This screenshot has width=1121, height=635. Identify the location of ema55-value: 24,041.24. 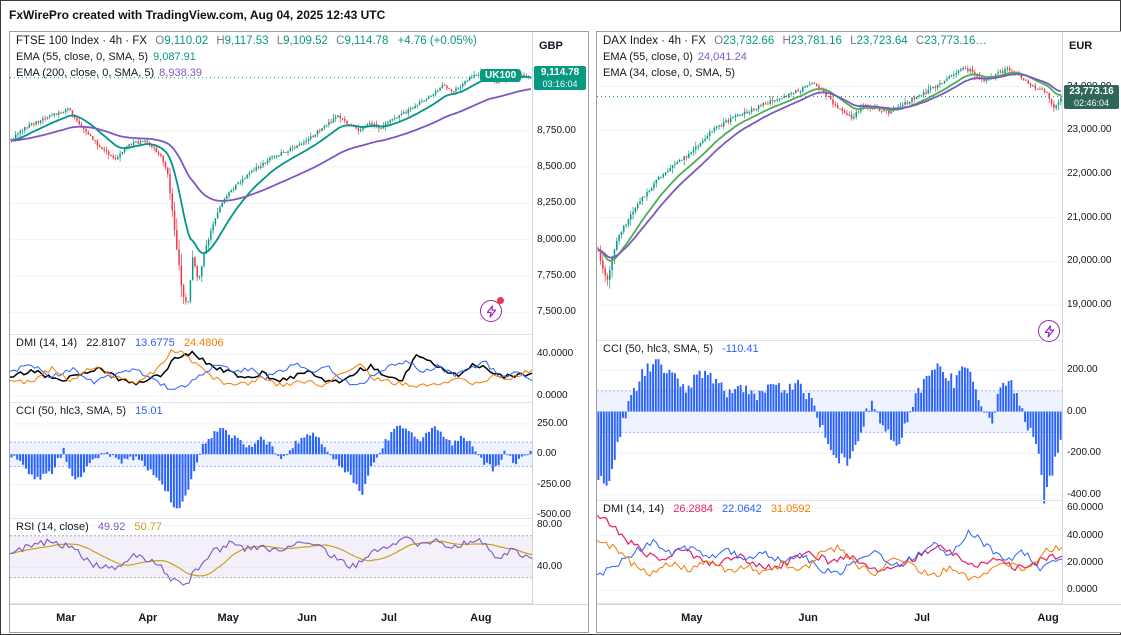
(722, 57).